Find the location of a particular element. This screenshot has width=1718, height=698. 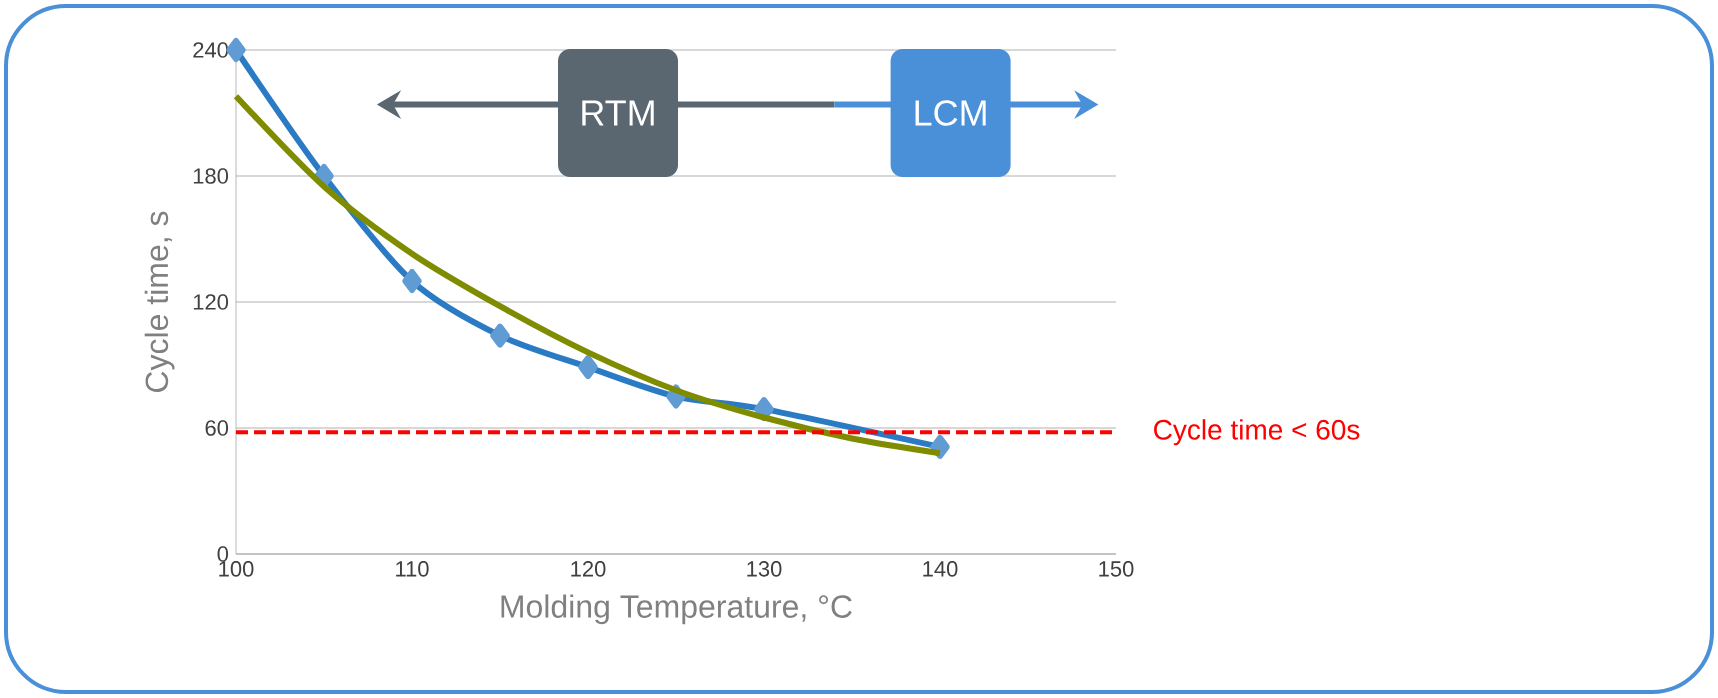

x-tick-label: 150 is located at coordinates (1116, 569).